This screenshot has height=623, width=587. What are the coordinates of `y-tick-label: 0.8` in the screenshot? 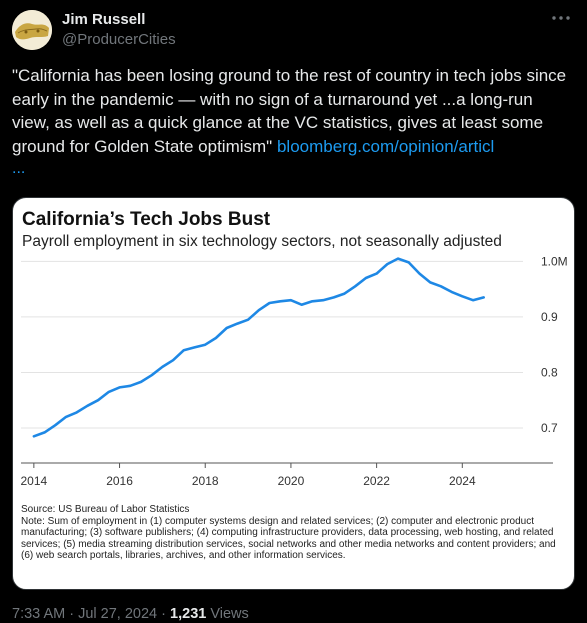 It's located at (549, 372).